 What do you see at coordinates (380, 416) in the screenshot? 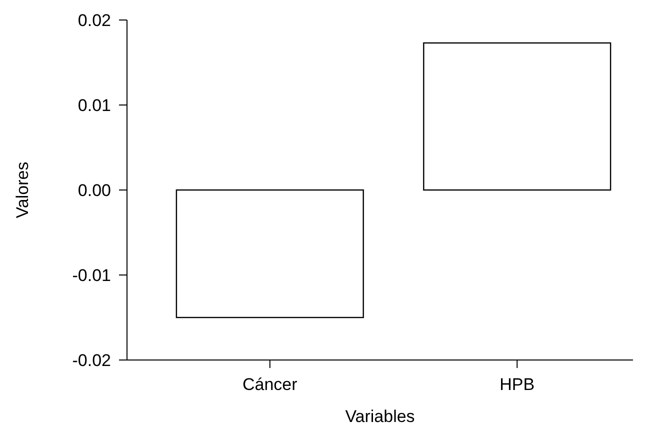
I see `x-axis-title: Variables` at bounding box center [380, 416].